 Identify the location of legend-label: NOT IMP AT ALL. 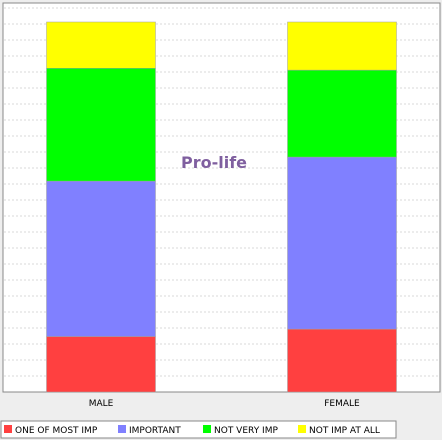
(344, 431).